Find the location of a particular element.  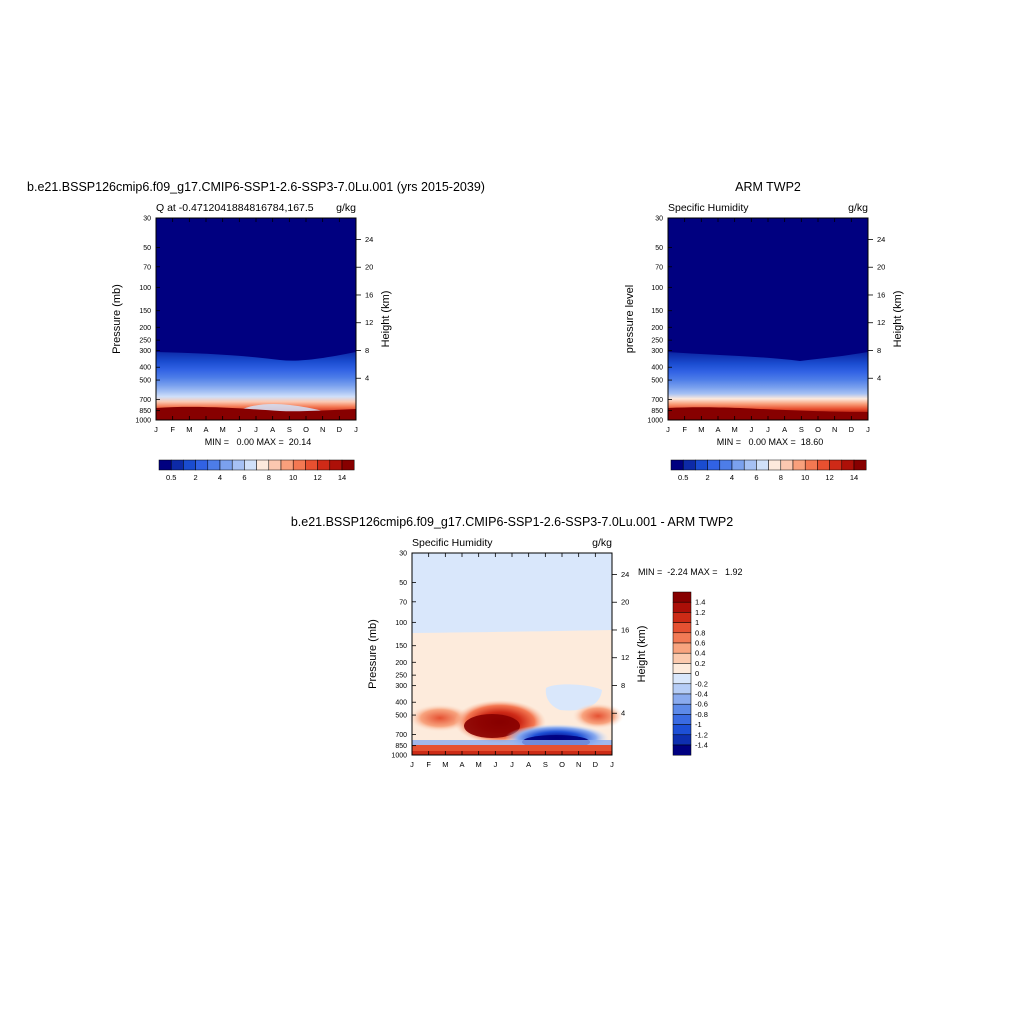

colorbar-label: 1 is located at coordinates (697, 622).